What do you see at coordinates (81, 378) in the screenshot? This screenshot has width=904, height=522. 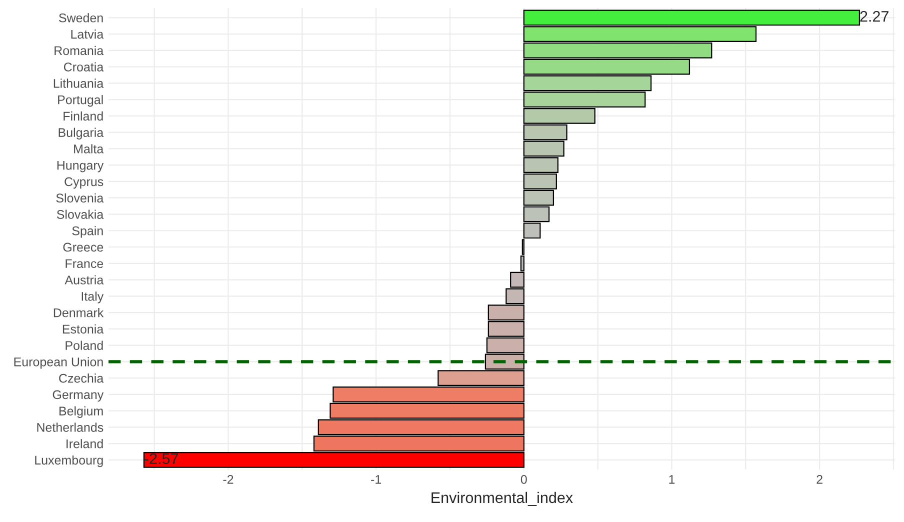 I see `y-tick-label: Czechia` at bounding box center [81, 378].